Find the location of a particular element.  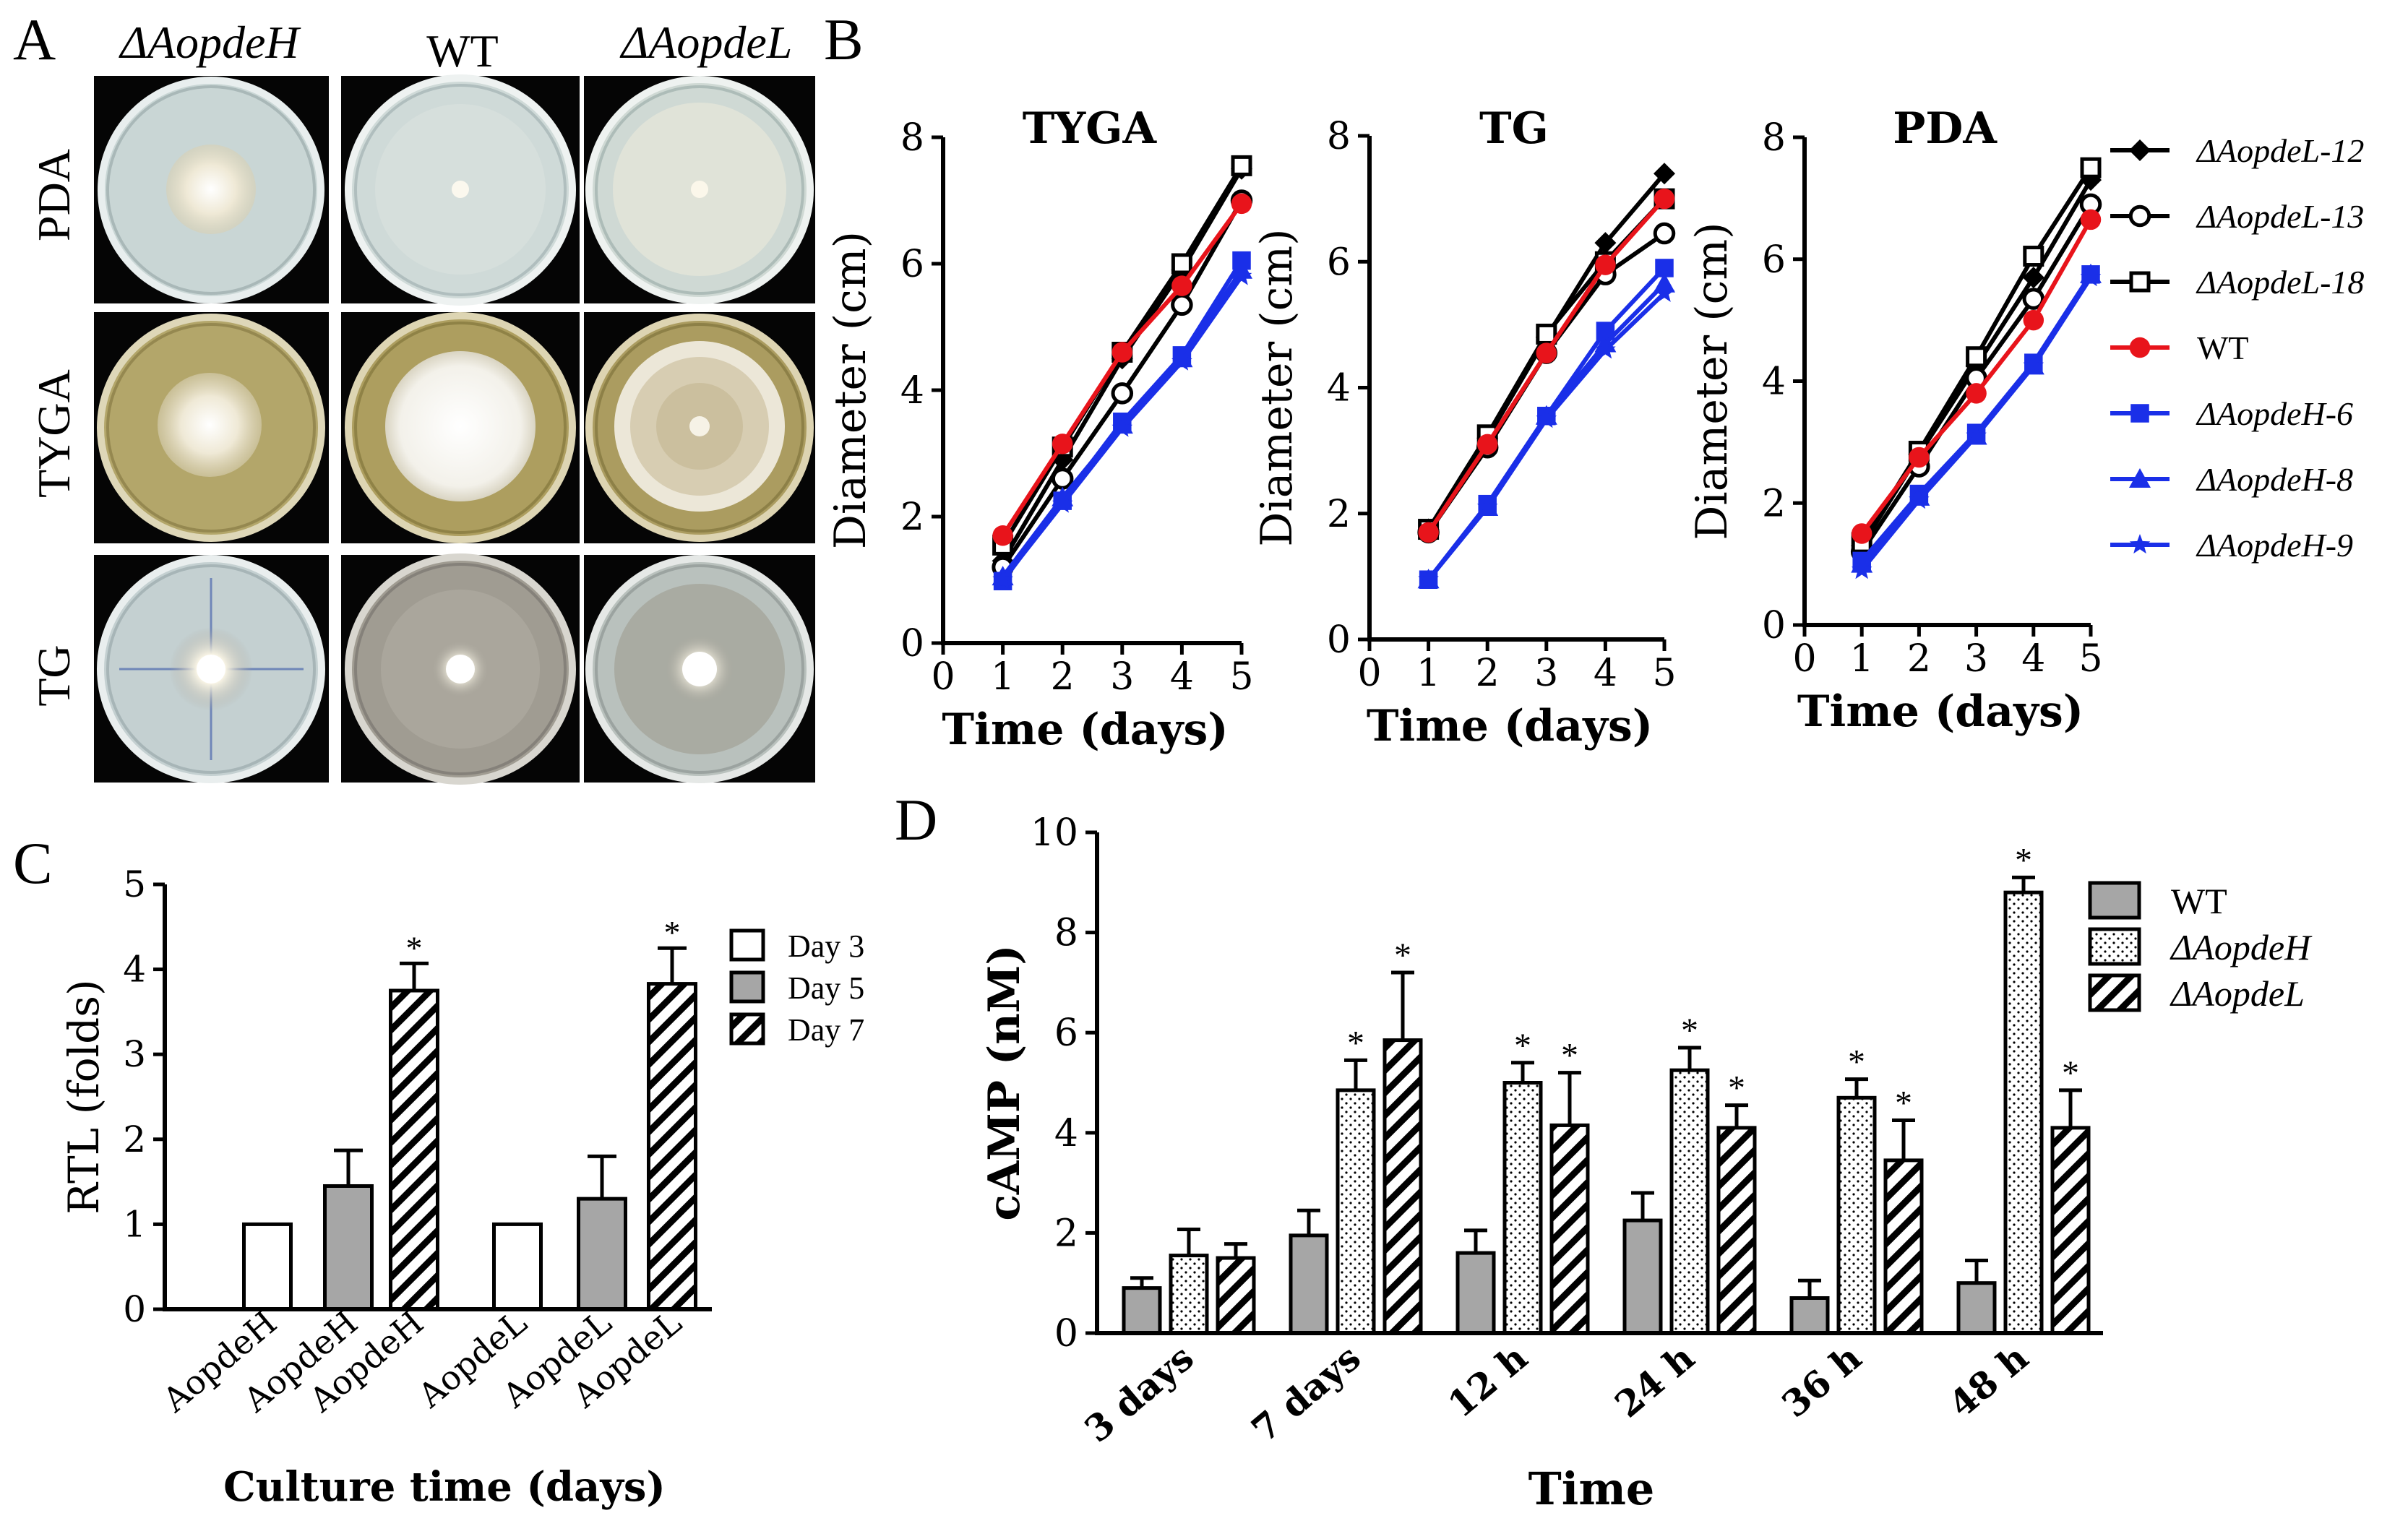

x-tick-label: 1 is located at coordinates (1003, 677).